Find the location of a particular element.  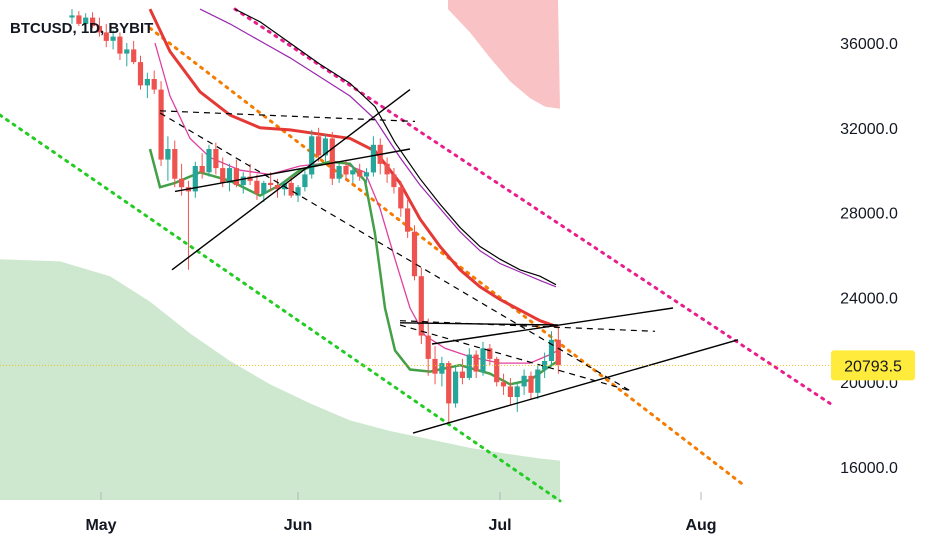

last-price-value: 20793.5 is located at coordinates (873, 366).